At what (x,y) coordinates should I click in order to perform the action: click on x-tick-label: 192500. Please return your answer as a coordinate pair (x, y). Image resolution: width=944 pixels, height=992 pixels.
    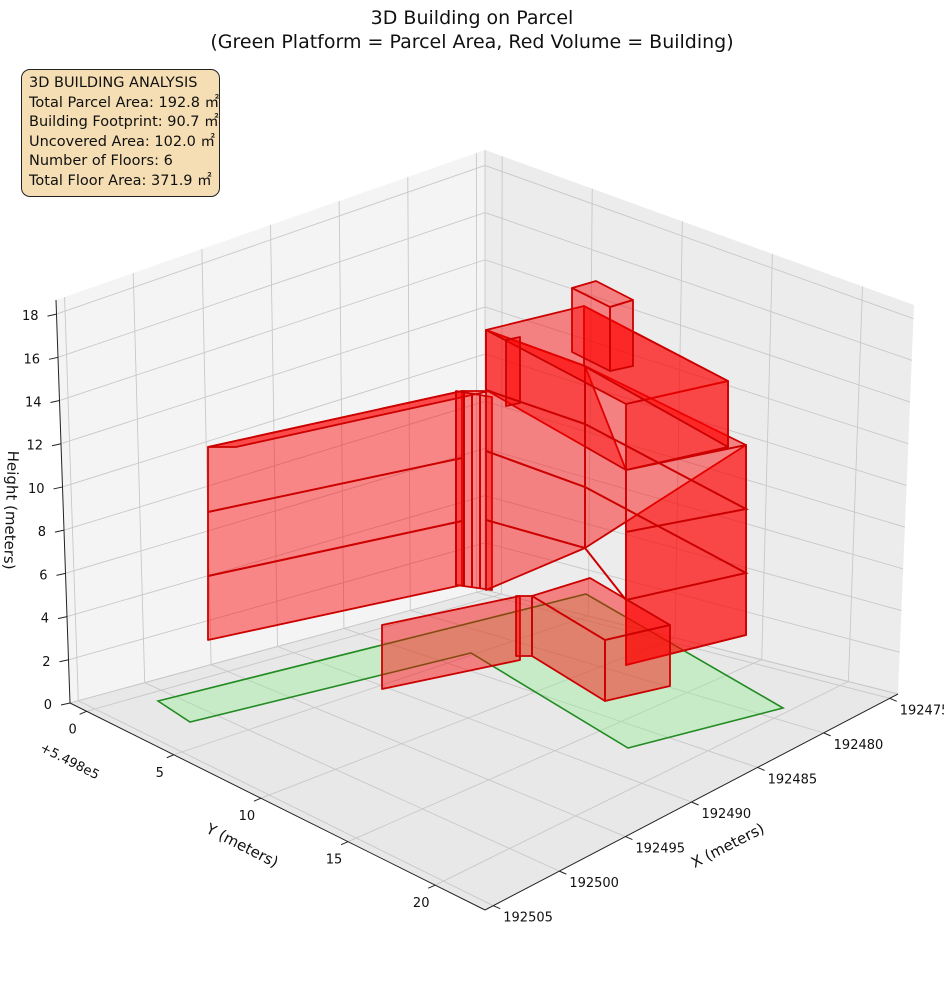
    Looking at the image, I should click on (594, 883).